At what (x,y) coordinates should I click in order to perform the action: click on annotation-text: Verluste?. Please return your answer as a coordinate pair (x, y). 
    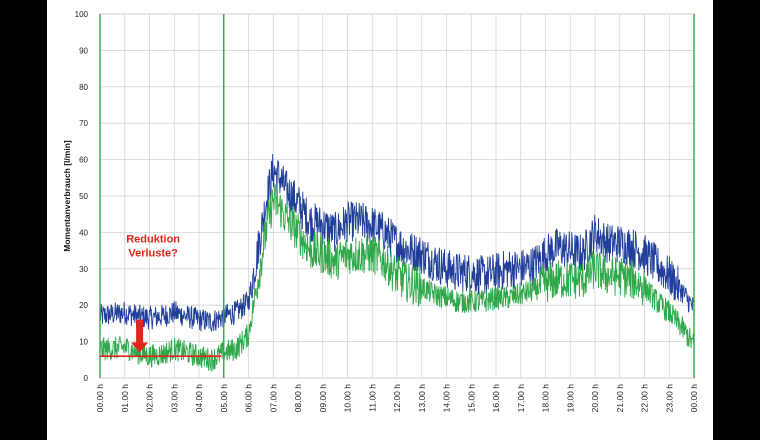
    Looking at the image, I should click on (153, 254).